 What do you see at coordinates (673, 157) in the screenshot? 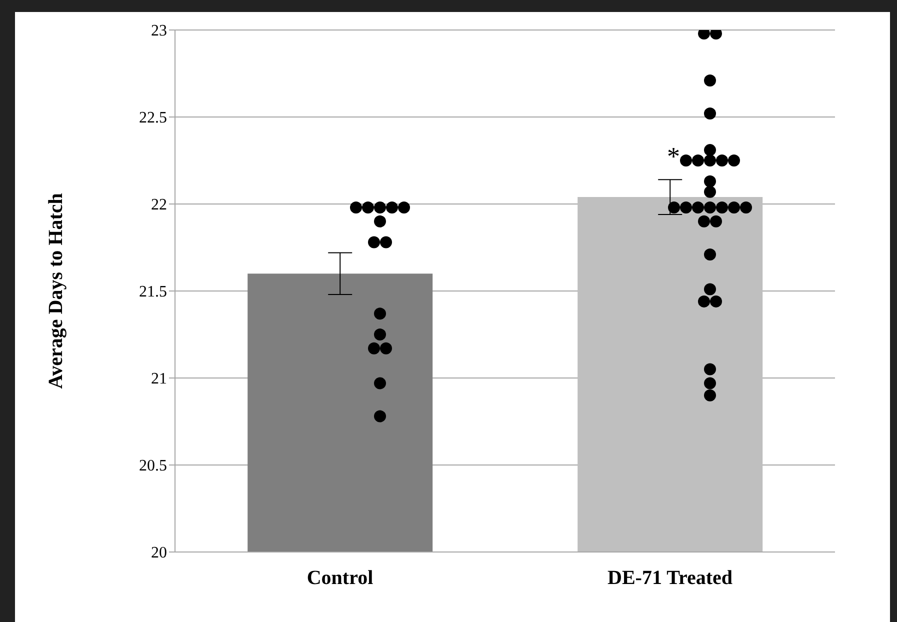
I see `annotation: *` at bounding box center [673, 157].